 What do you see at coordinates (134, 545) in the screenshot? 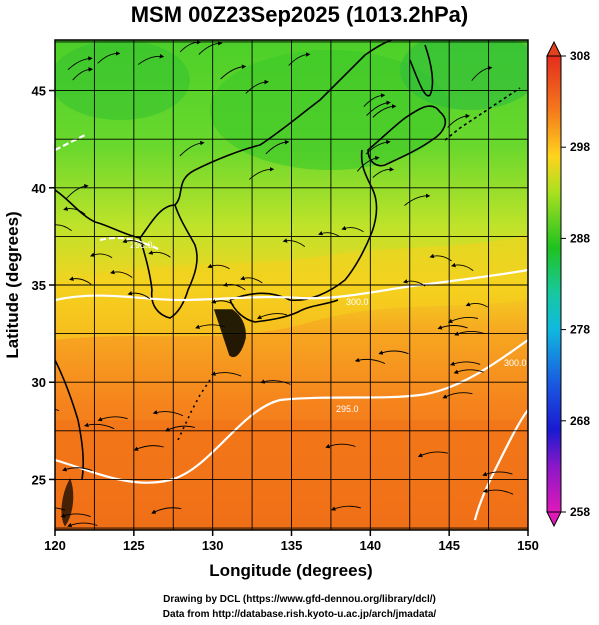
I see `x-tick-label: 125` at bounding box center [134, 545].